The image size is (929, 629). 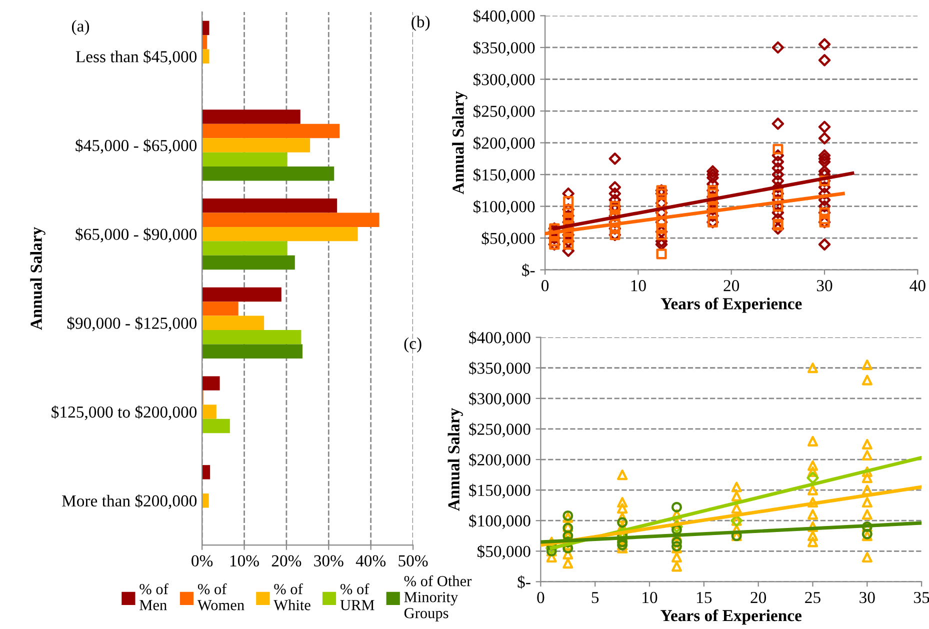 What do you see at coordinates (129, 501) in the screenshot?
I see `y-tick-label: More than $200,000` at bounding box center [129, 501].